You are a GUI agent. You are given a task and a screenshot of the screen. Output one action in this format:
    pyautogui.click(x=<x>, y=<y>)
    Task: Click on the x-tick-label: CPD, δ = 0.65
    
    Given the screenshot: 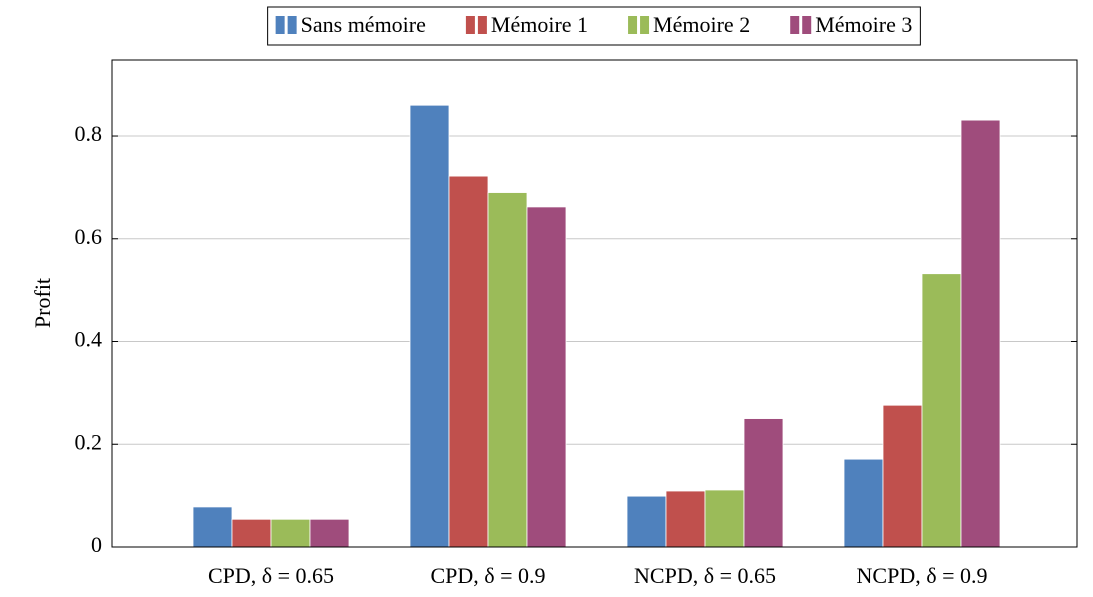 What is the action you would take?
    pyautogui.click(x=271, y=575)
    